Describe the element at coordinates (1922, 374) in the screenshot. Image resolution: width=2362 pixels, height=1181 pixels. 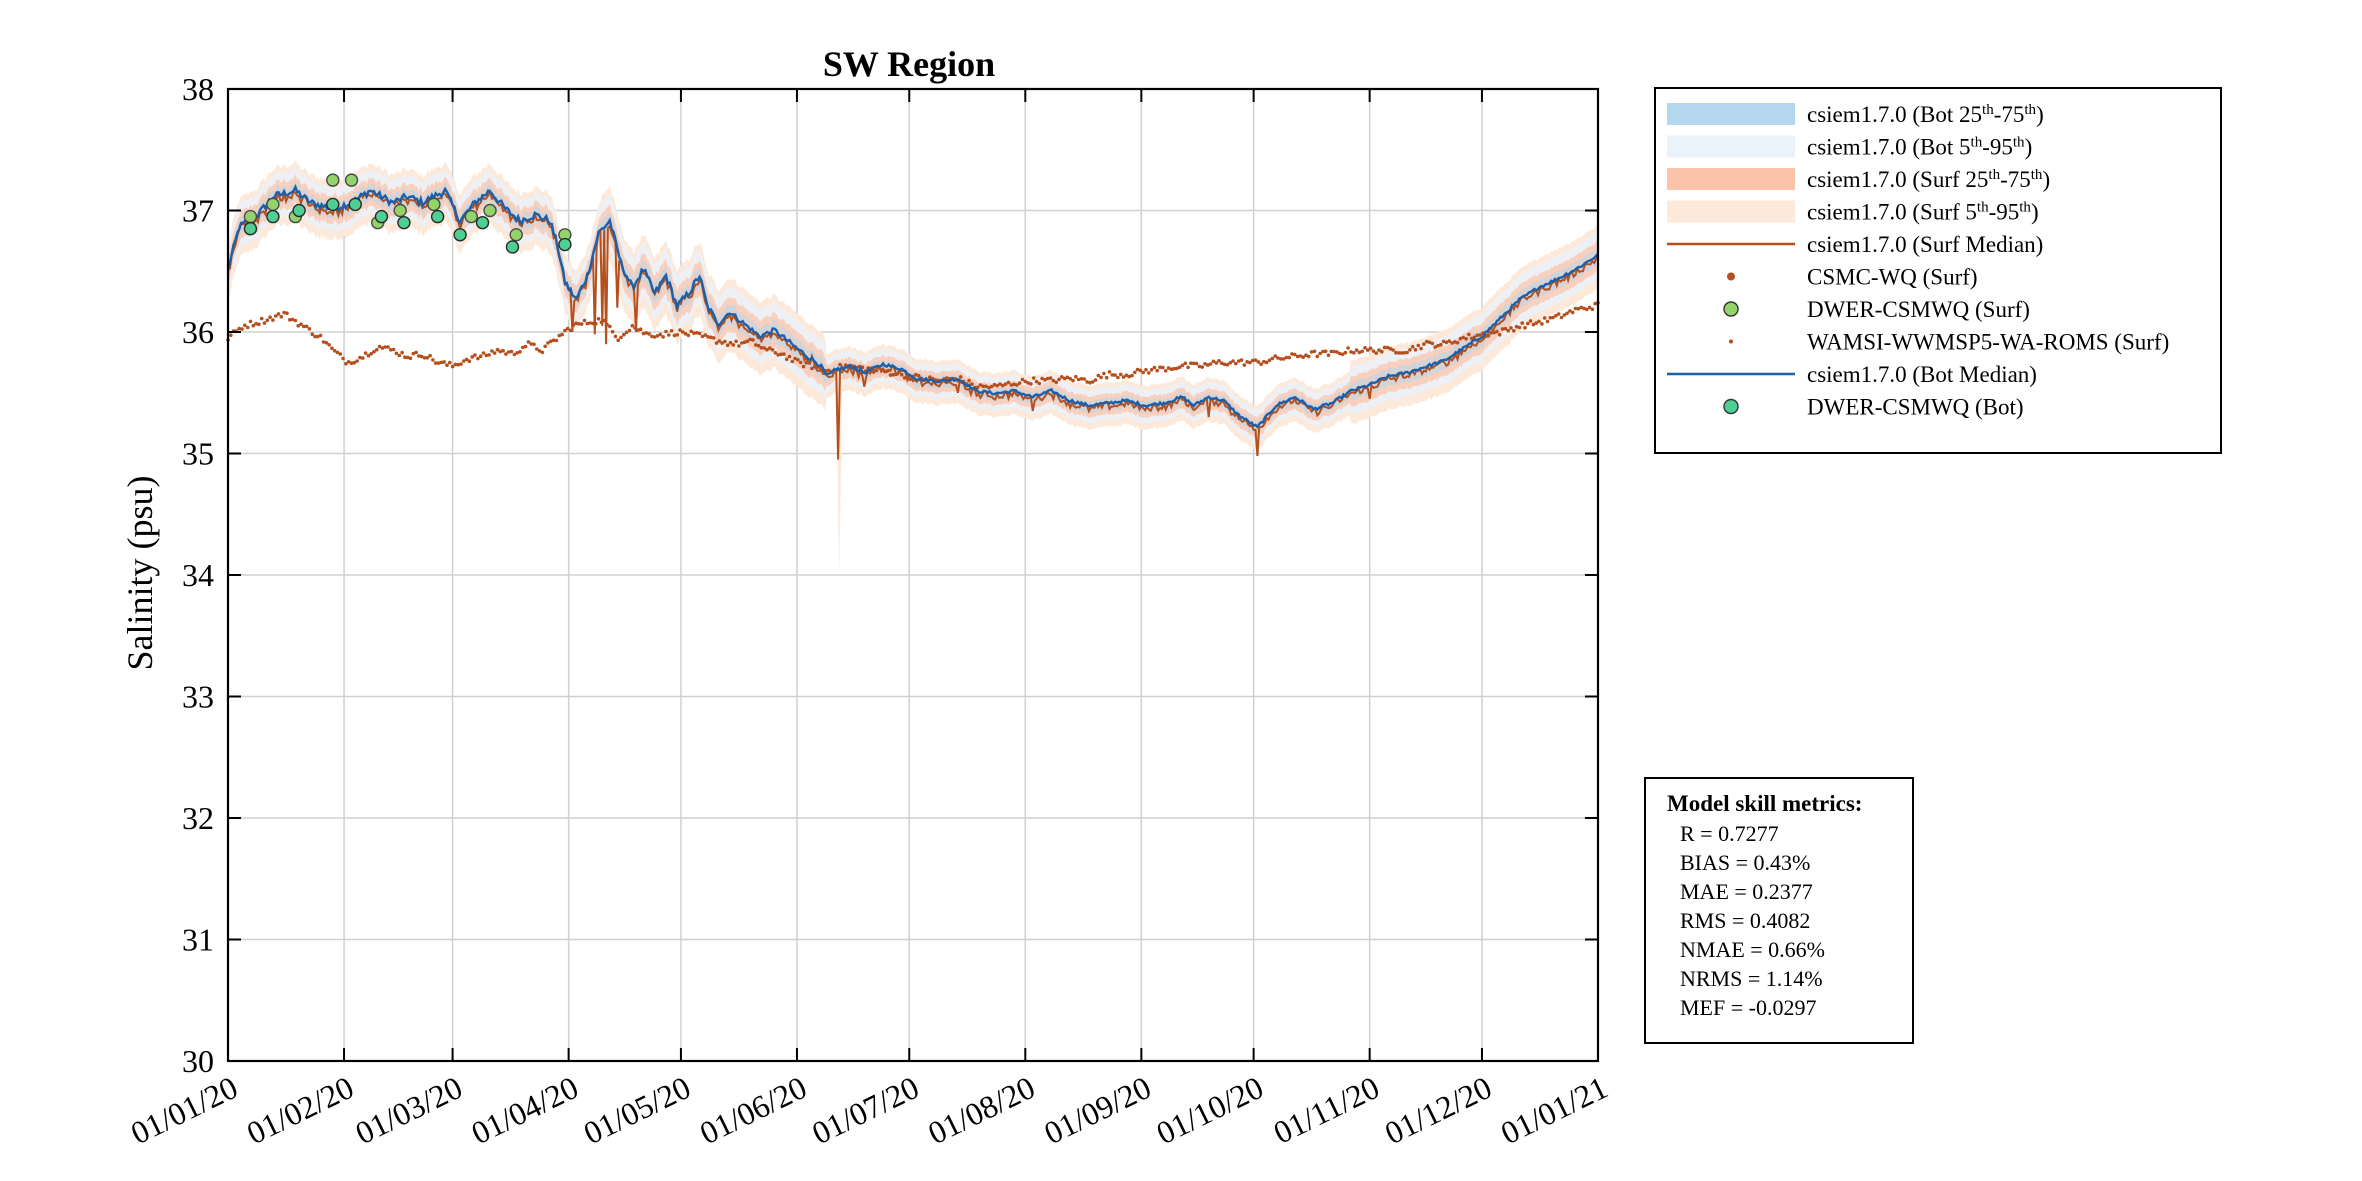
I see `legend-label: csiem1.7.0 (Bot Median)` at that location.